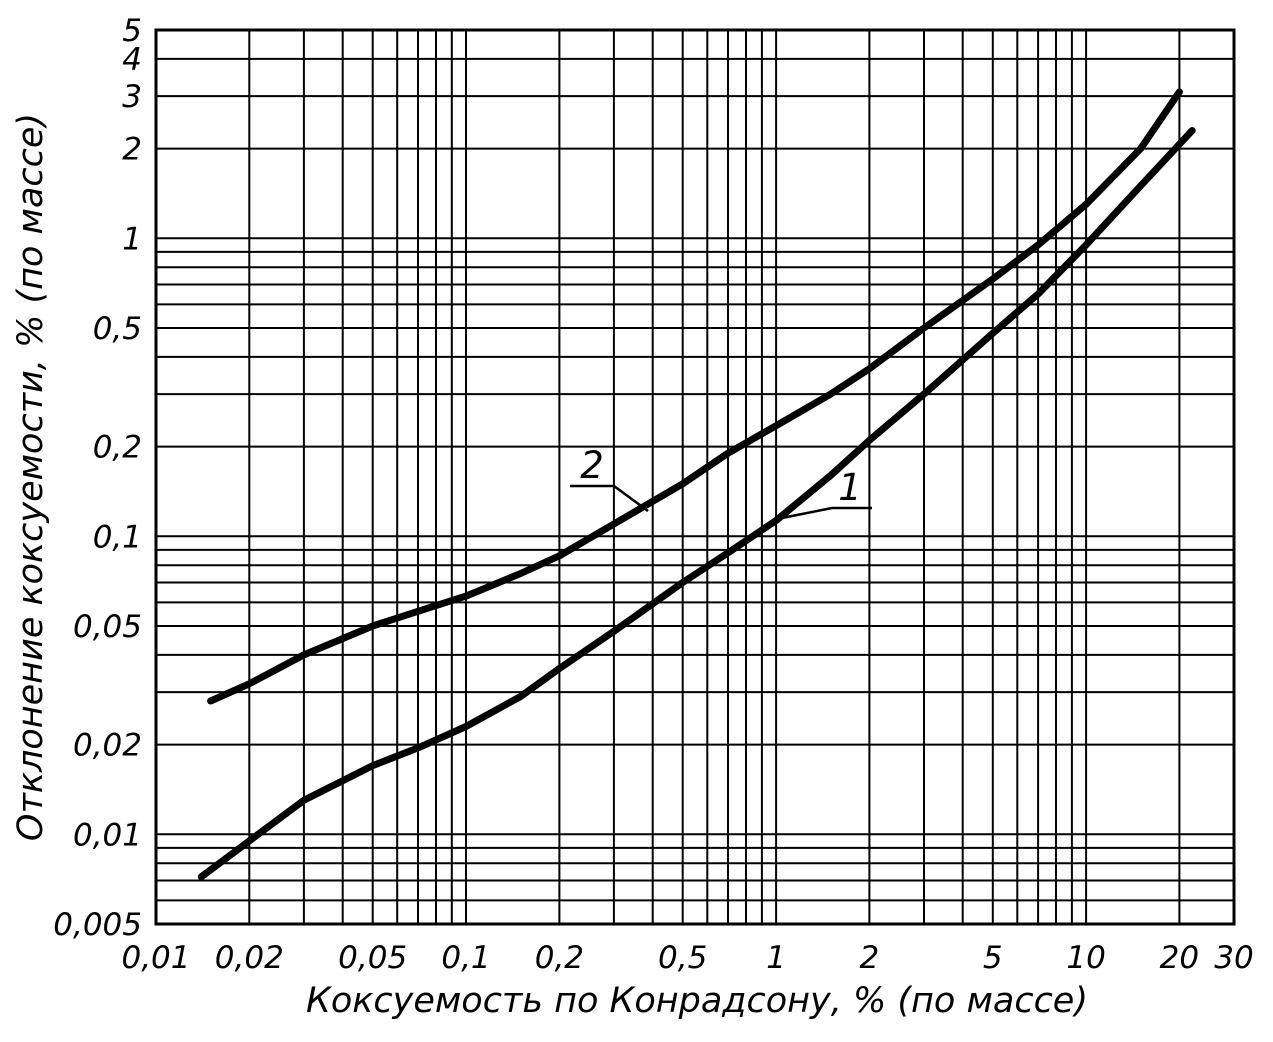 The width and height of the screenshot is (1273, 1042). What do you see at coordinates (697, 1001) in the screenshot?
I see `x-axis-title: Коксуемость по Конрадсону, % (по массе)` at bounding box center [697, 1001].